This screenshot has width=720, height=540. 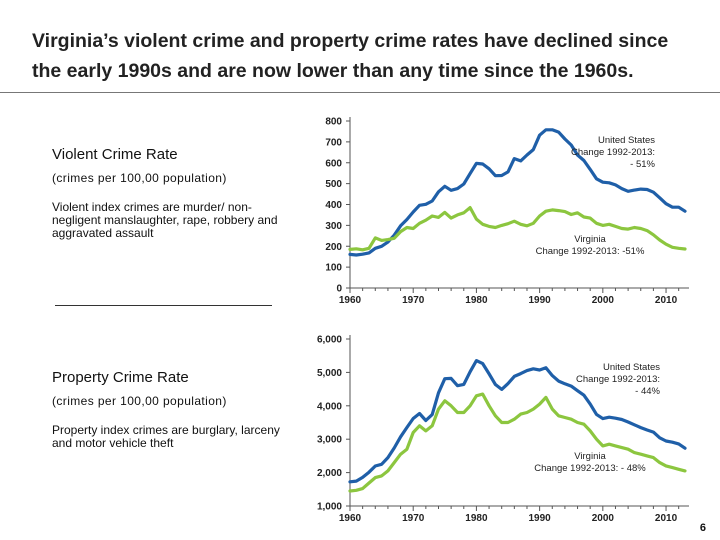 What do you see at coordinates (333, 247) in the screenshot?
I see `y-tick-label: 200` at bounding box center [333, 247].